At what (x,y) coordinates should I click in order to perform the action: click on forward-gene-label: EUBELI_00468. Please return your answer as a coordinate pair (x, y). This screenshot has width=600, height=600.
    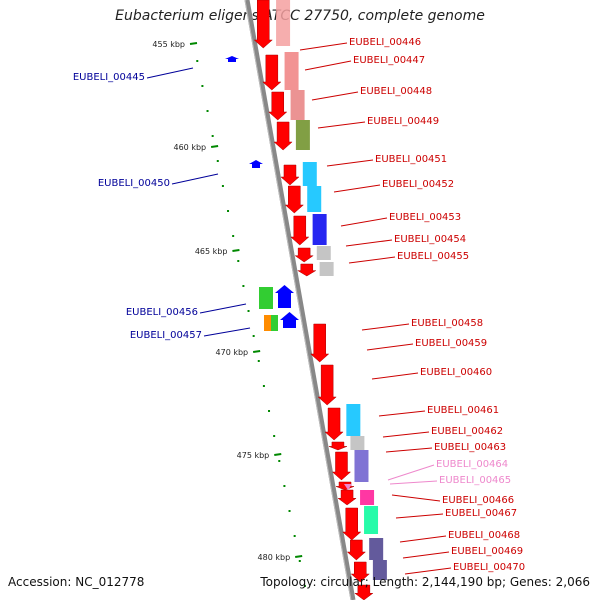
    Looking at the image, I should click on (484, 535).